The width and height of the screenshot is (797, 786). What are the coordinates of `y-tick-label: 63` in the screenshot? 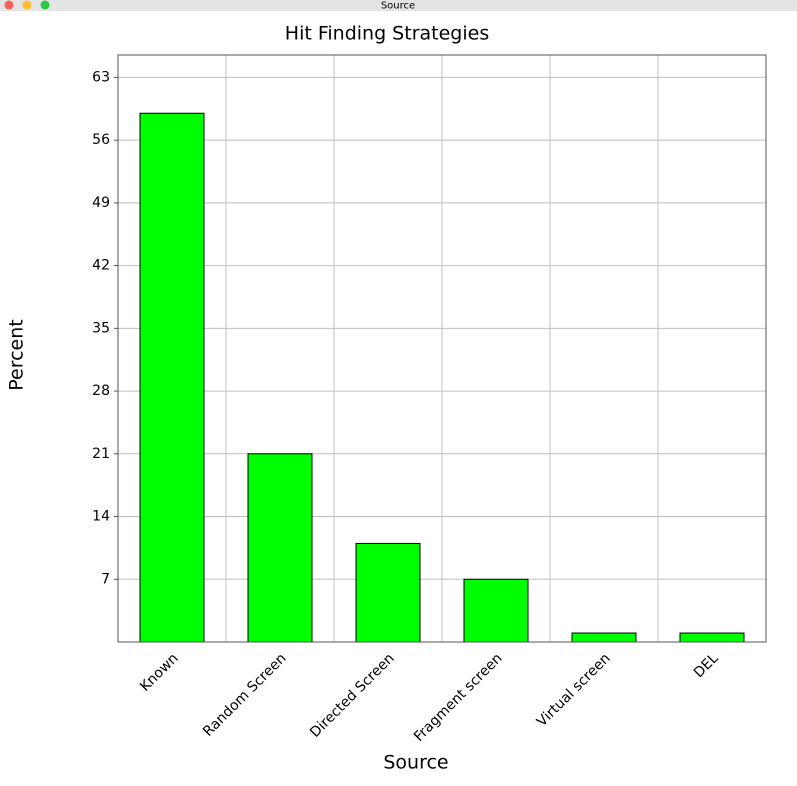 It's located at (101, 77).